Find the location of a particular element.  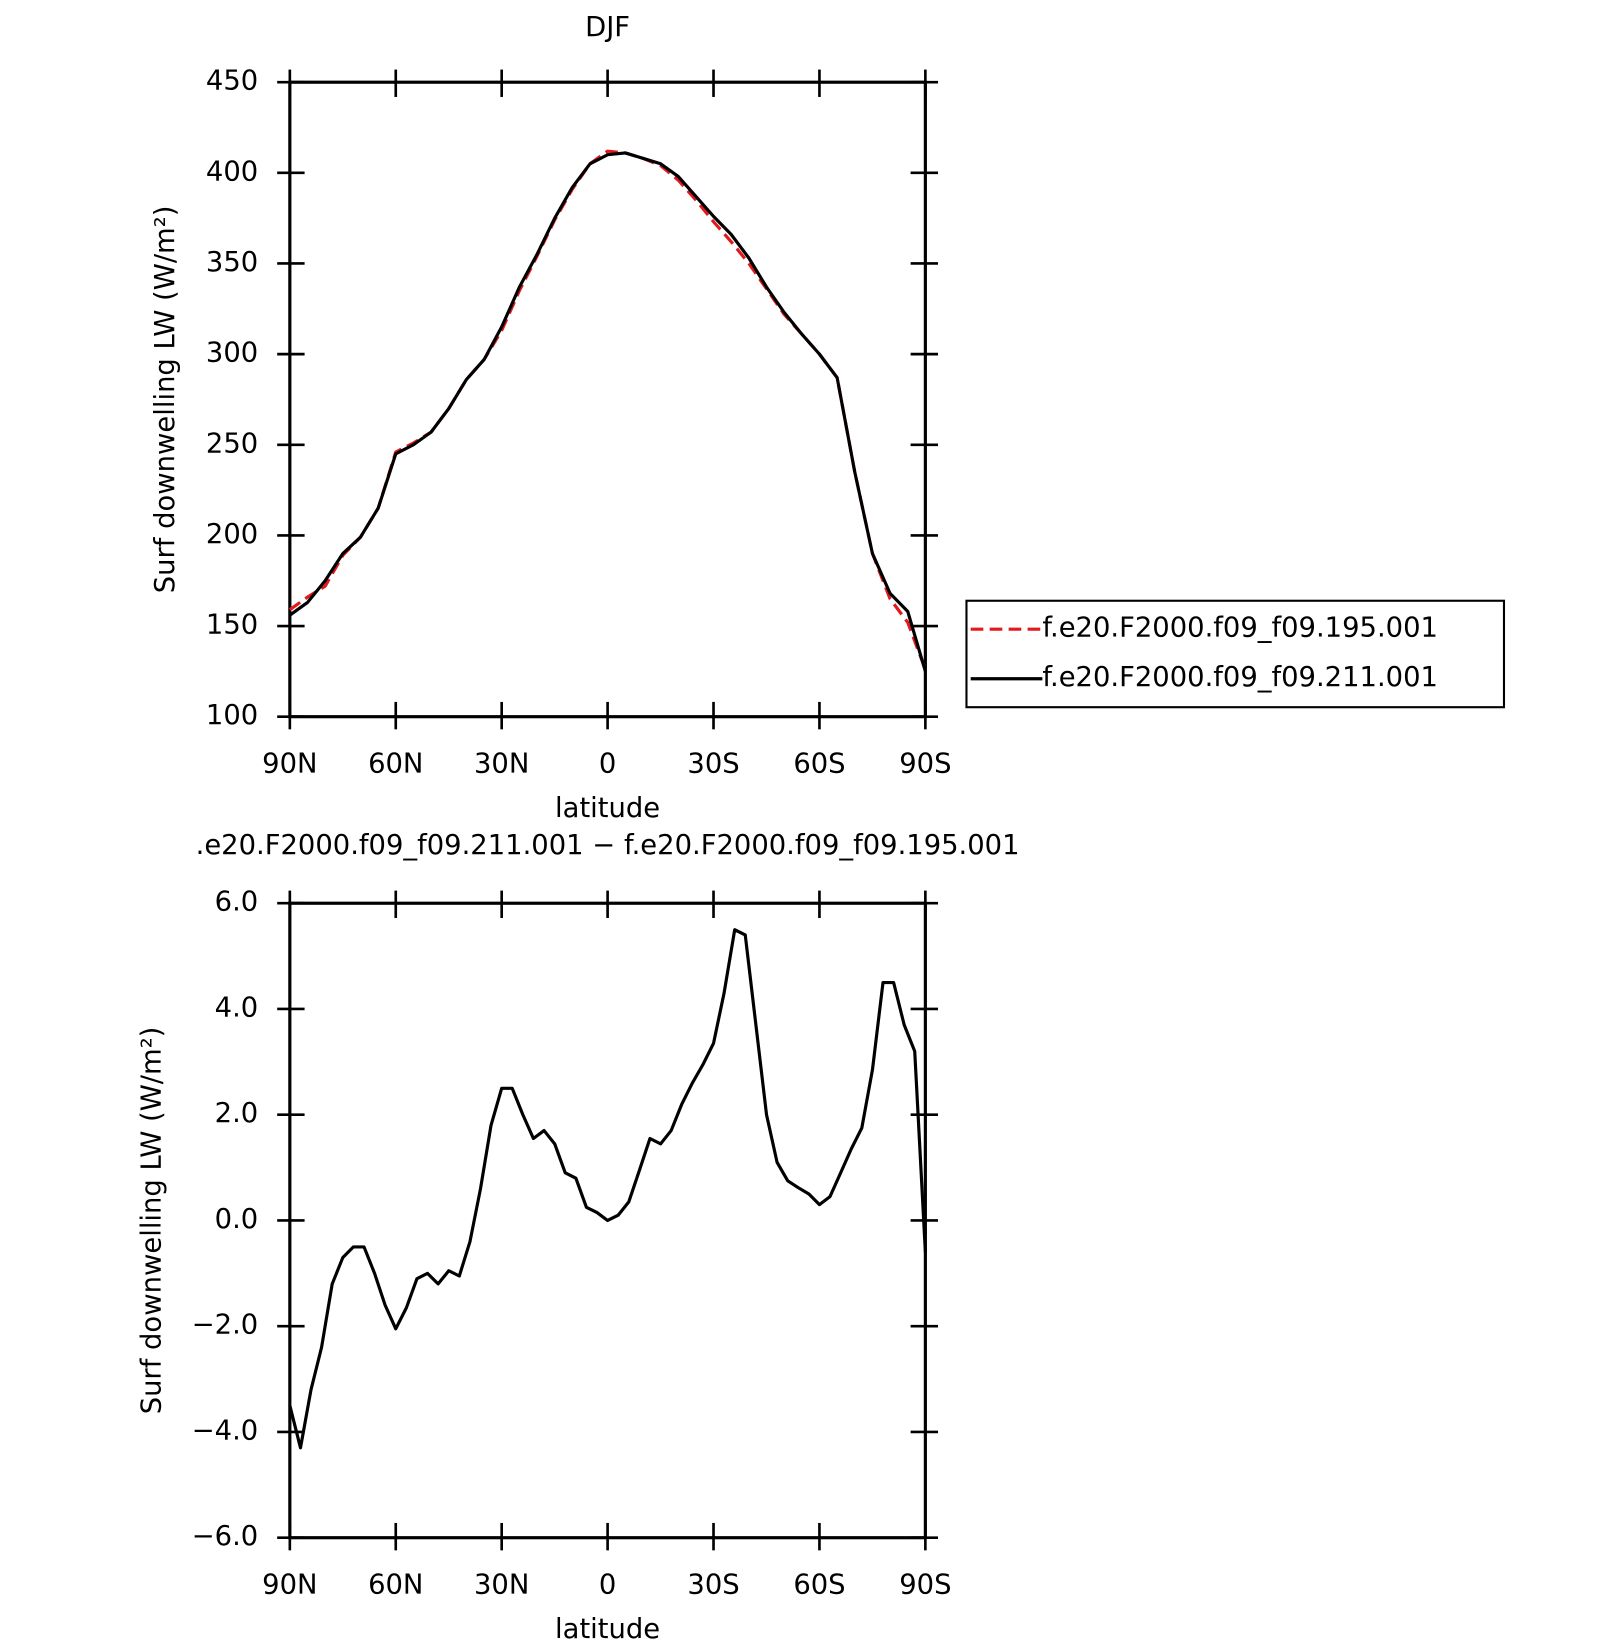

y-tick-label: 150 is located at coordinates (232, 625).